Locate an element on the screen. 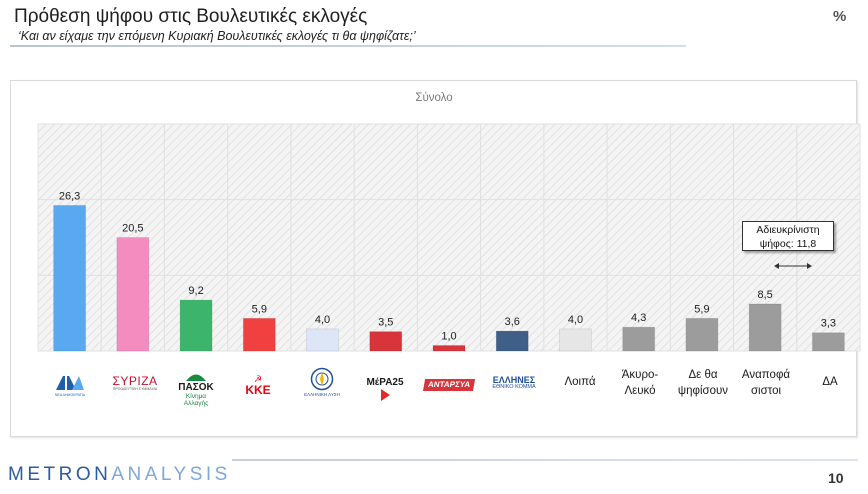 The height and width of the screenshot is (494, 868). footer-rule is located at coordinates (545, 460).